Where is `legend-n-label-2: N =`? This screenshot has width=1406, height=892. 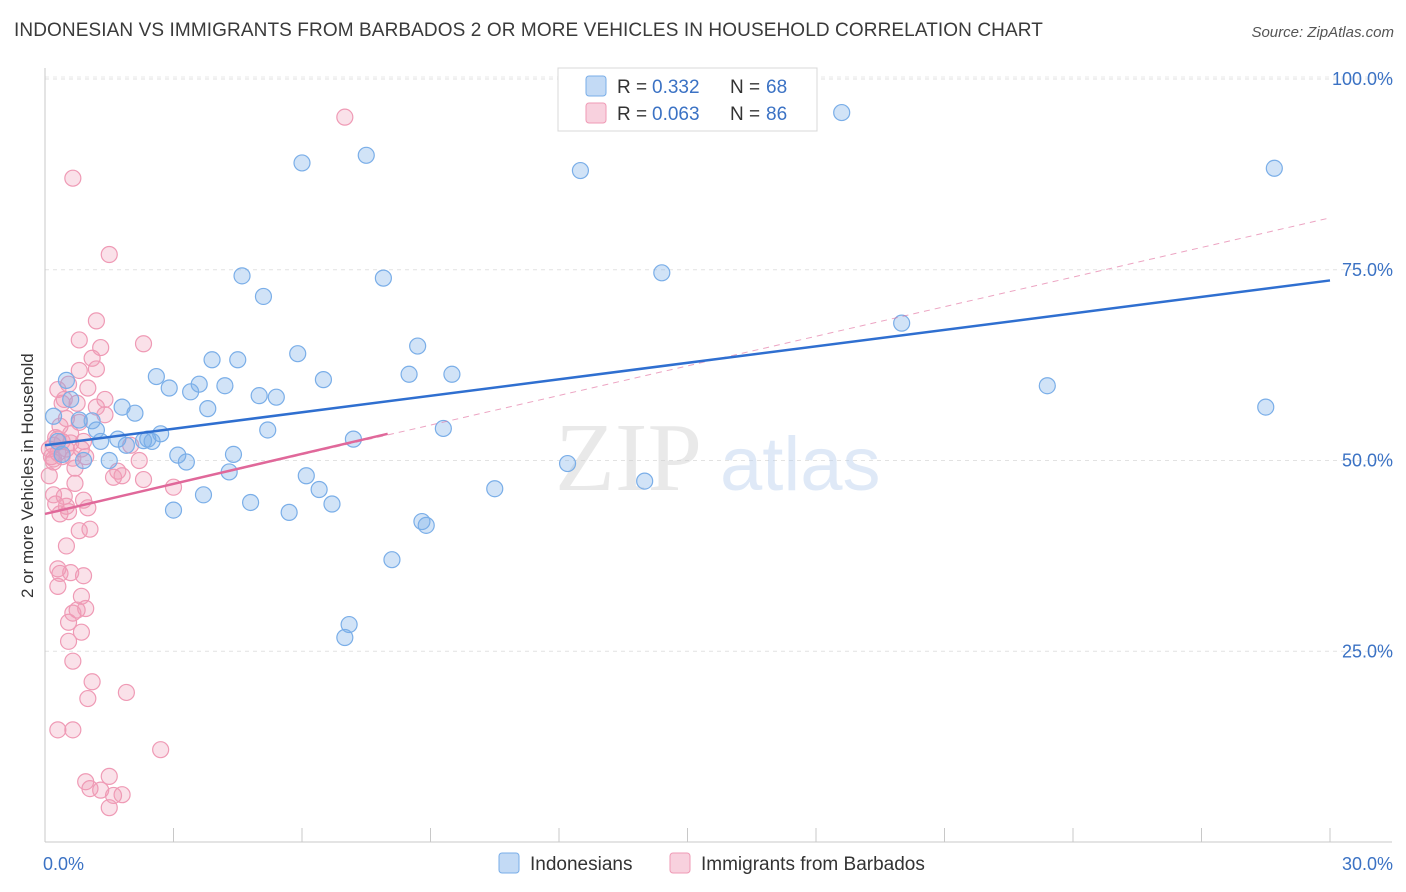 legend-n-label-2: N = is located at coordinates (745, 114).